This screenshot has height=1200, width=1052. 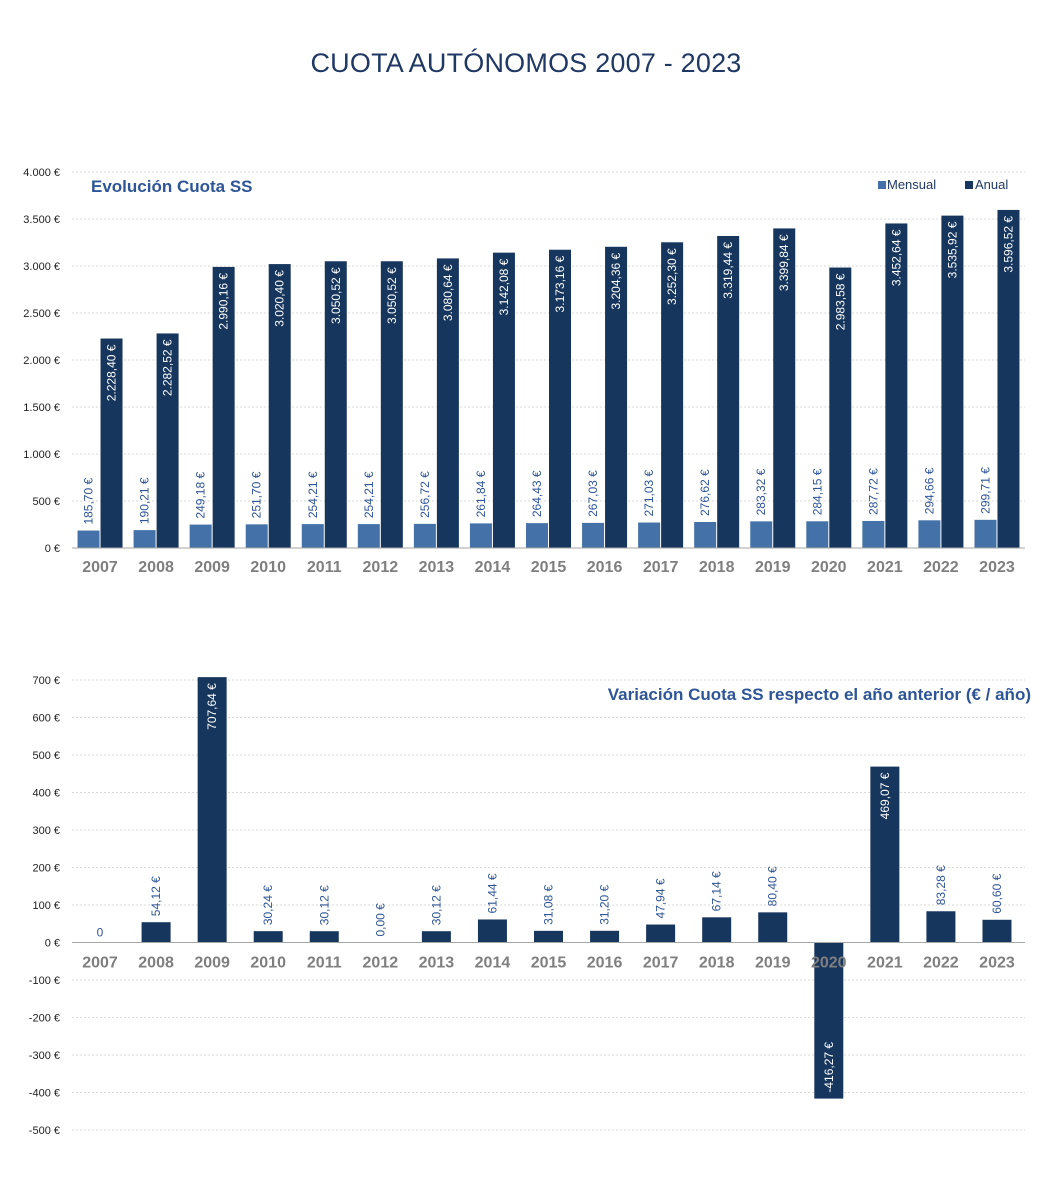 What do you see at coordinates (929, 534) in the screenshot?
I see `bar-mensual-2022` at bounding box center [929, 534].